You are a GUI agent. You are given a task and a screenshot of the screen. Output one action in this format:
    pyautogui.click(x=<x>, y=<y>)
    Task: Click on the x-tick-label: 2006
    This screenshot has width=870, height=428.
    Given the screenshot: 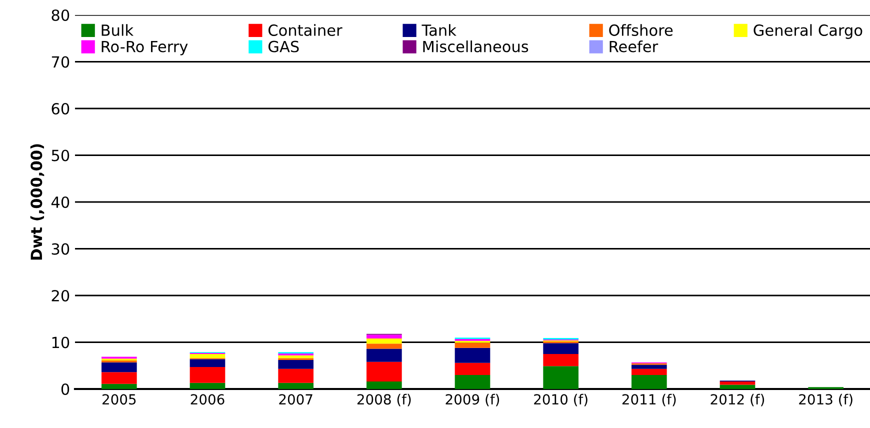 What is the action you would take?
    pyautogui.click(x=207, y=399)
    